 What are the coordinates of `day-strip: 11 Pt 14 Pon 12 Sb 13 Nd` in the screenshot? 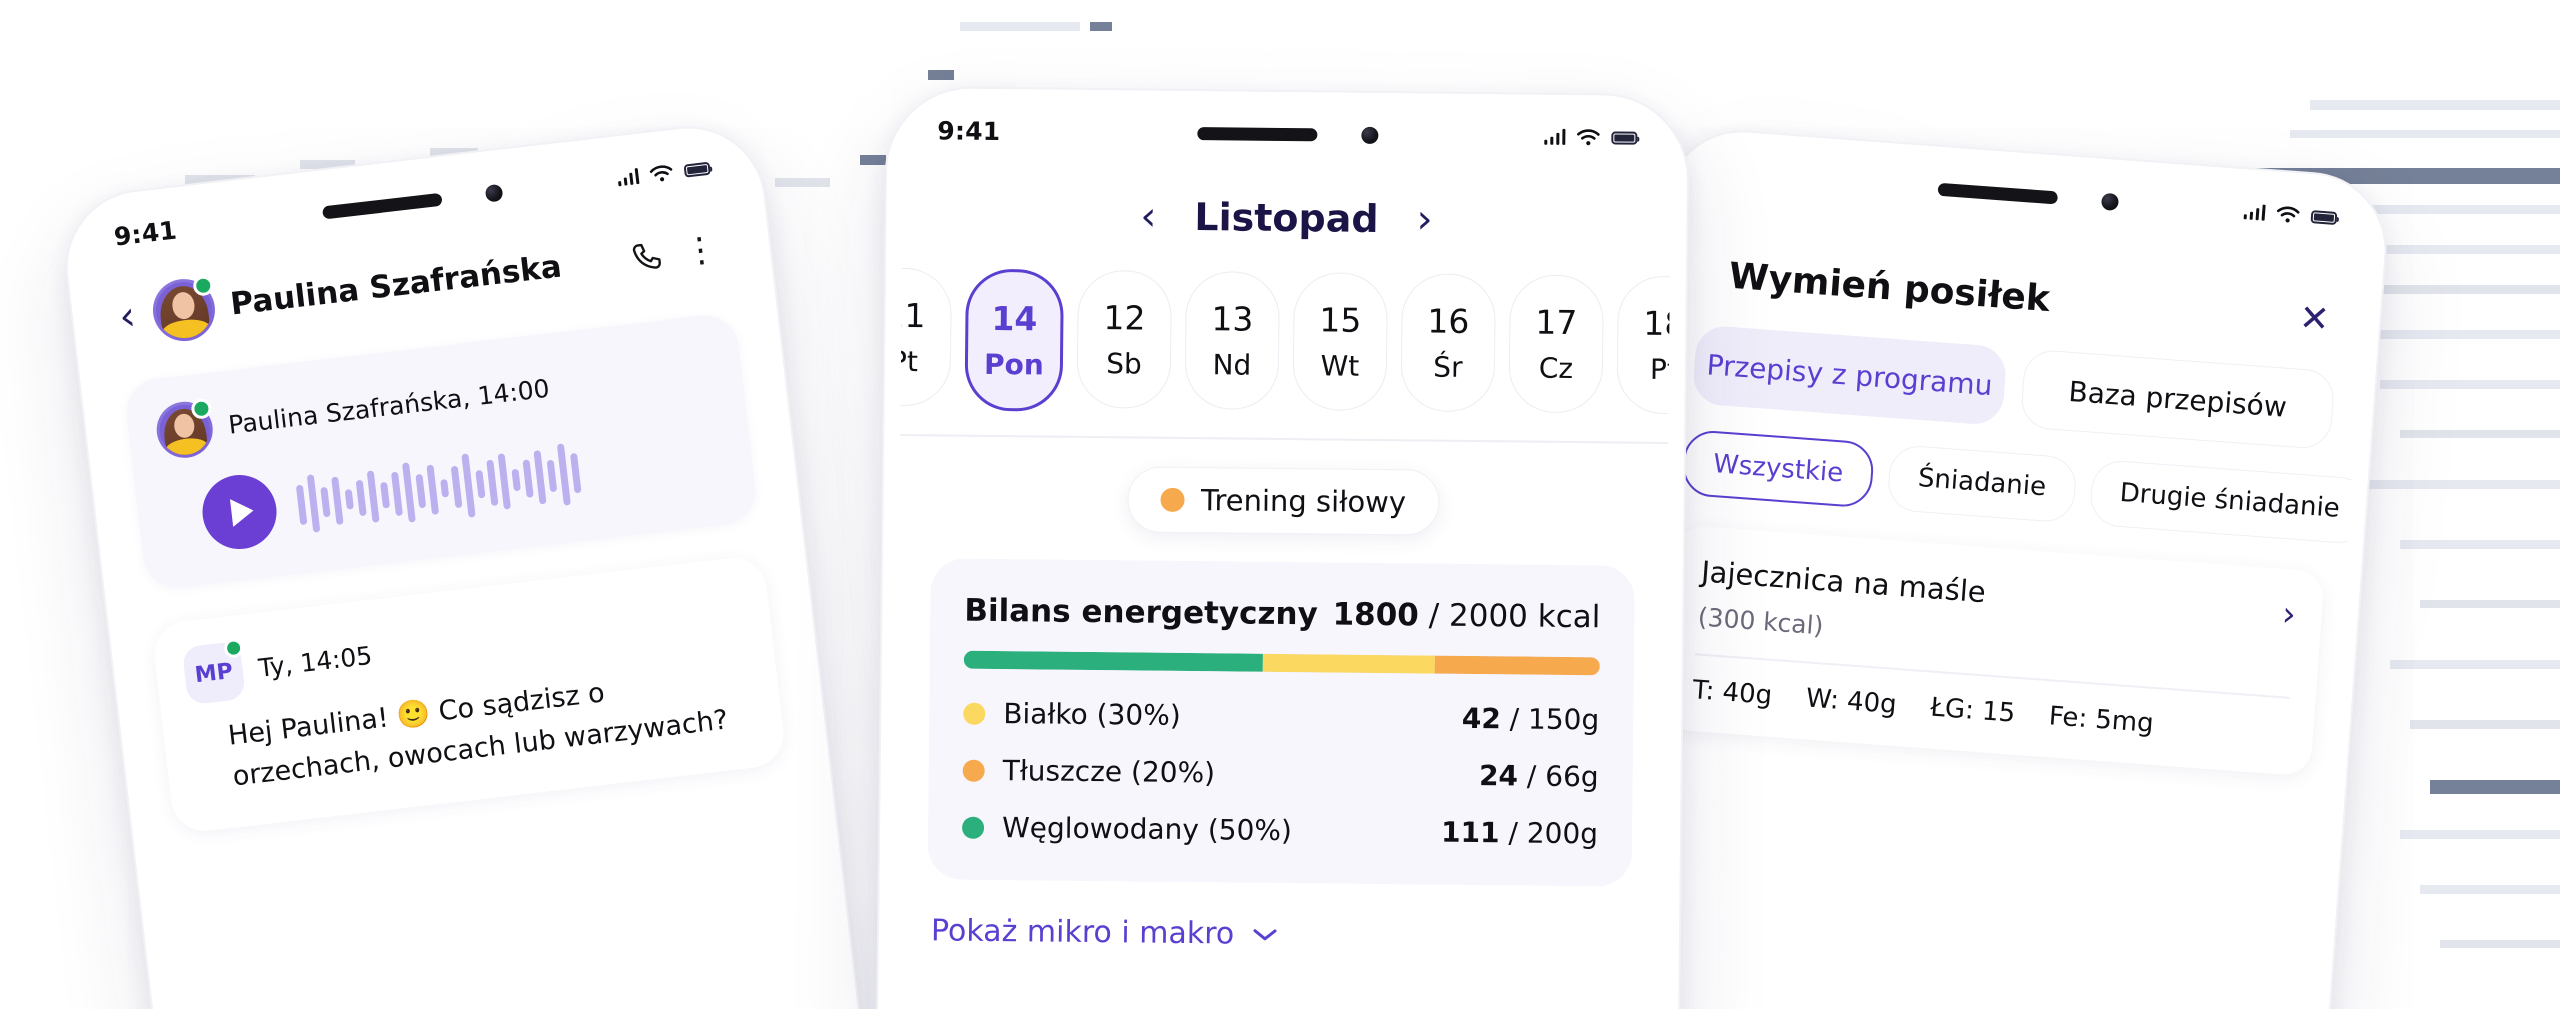 It's located at (1282, 342).